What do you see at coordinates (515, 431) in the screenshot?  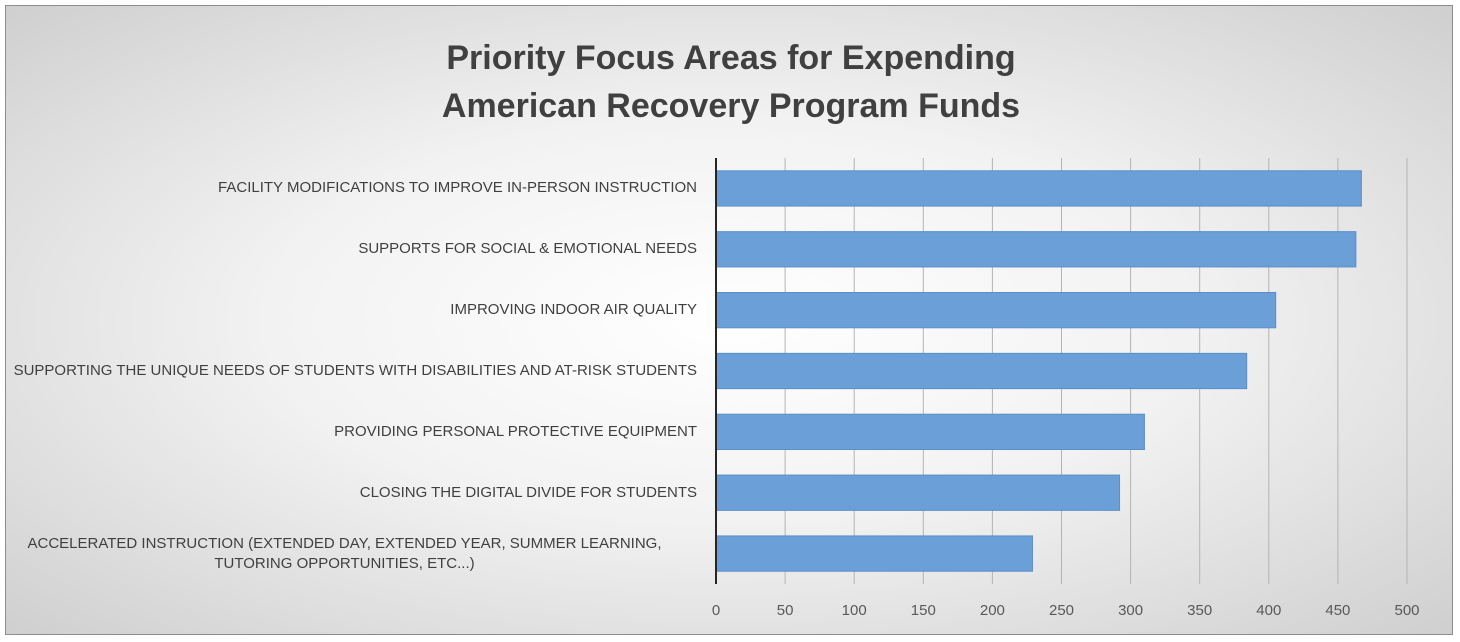 I see `category-label: PROVIDING PERSONAL PROTECTIVE EQUIPMENT` at bounding box center [515, 431].